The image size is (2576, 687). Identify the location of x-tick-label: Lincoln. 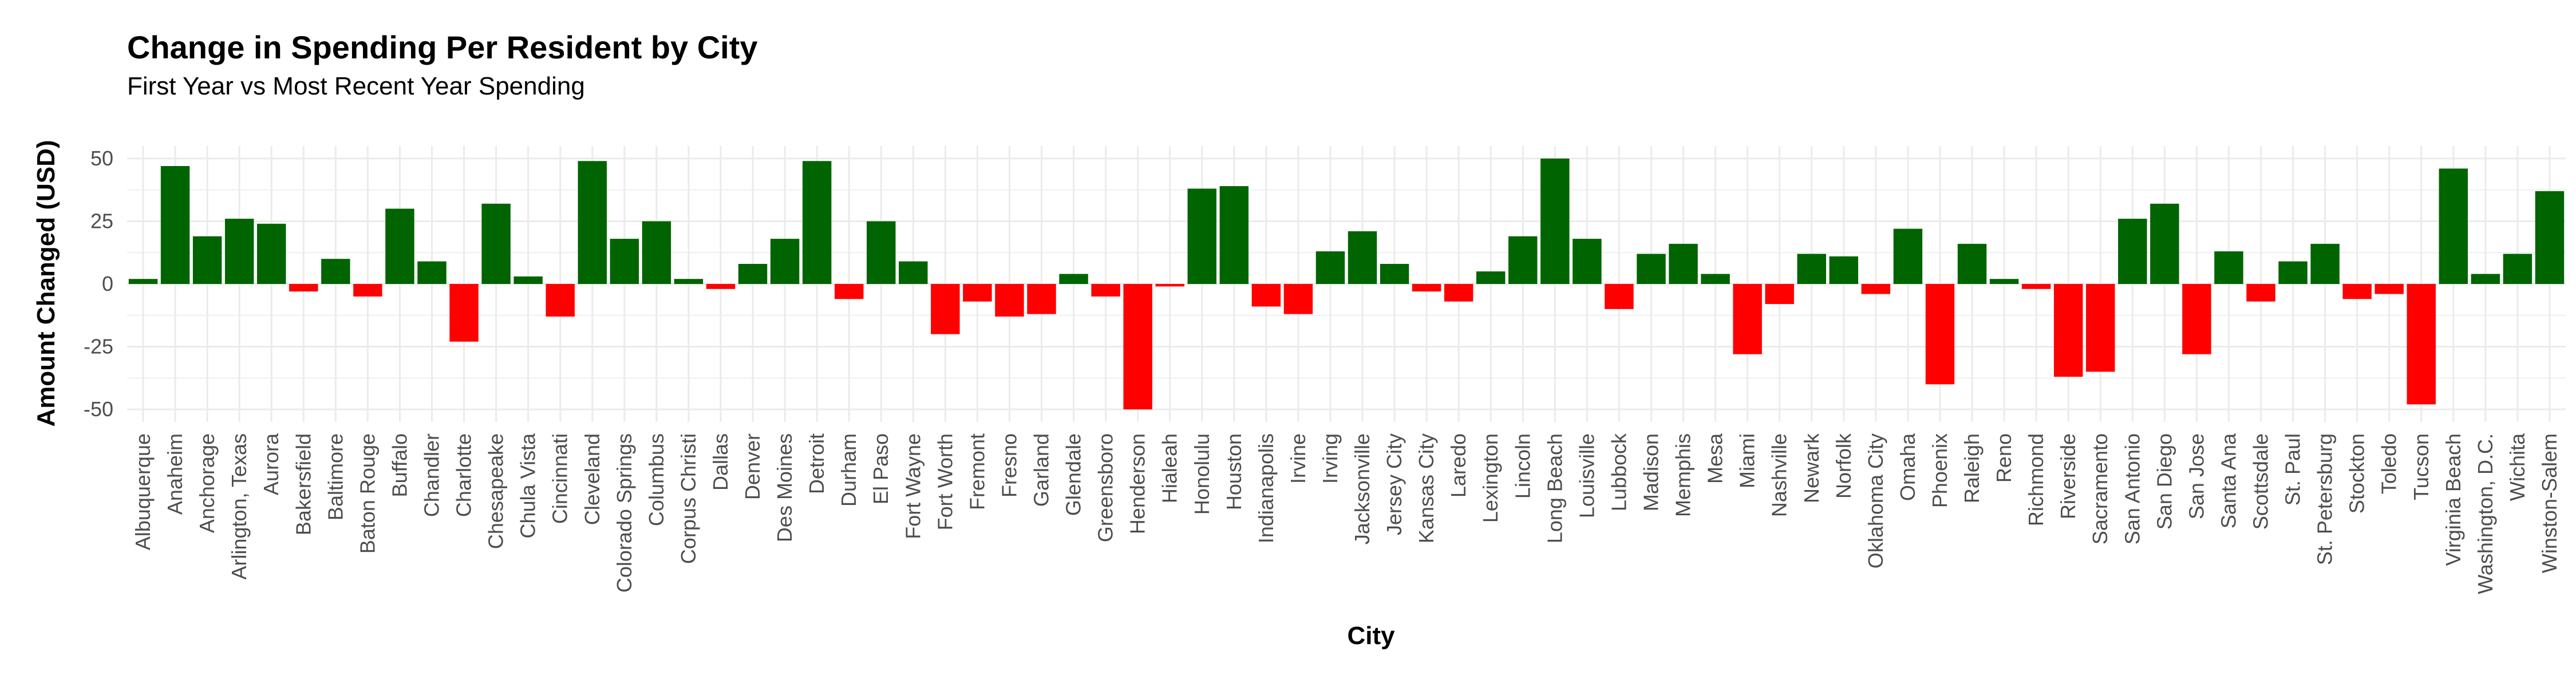
(1522, 466).